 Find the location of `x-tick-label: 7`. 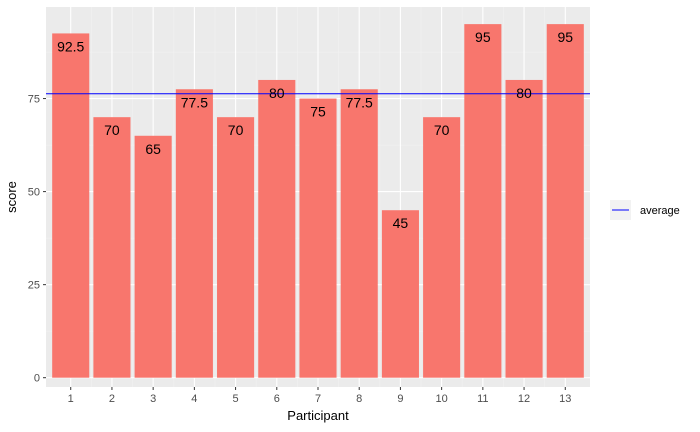

x-tick-label: 7 is located at coordinates (318, 399).